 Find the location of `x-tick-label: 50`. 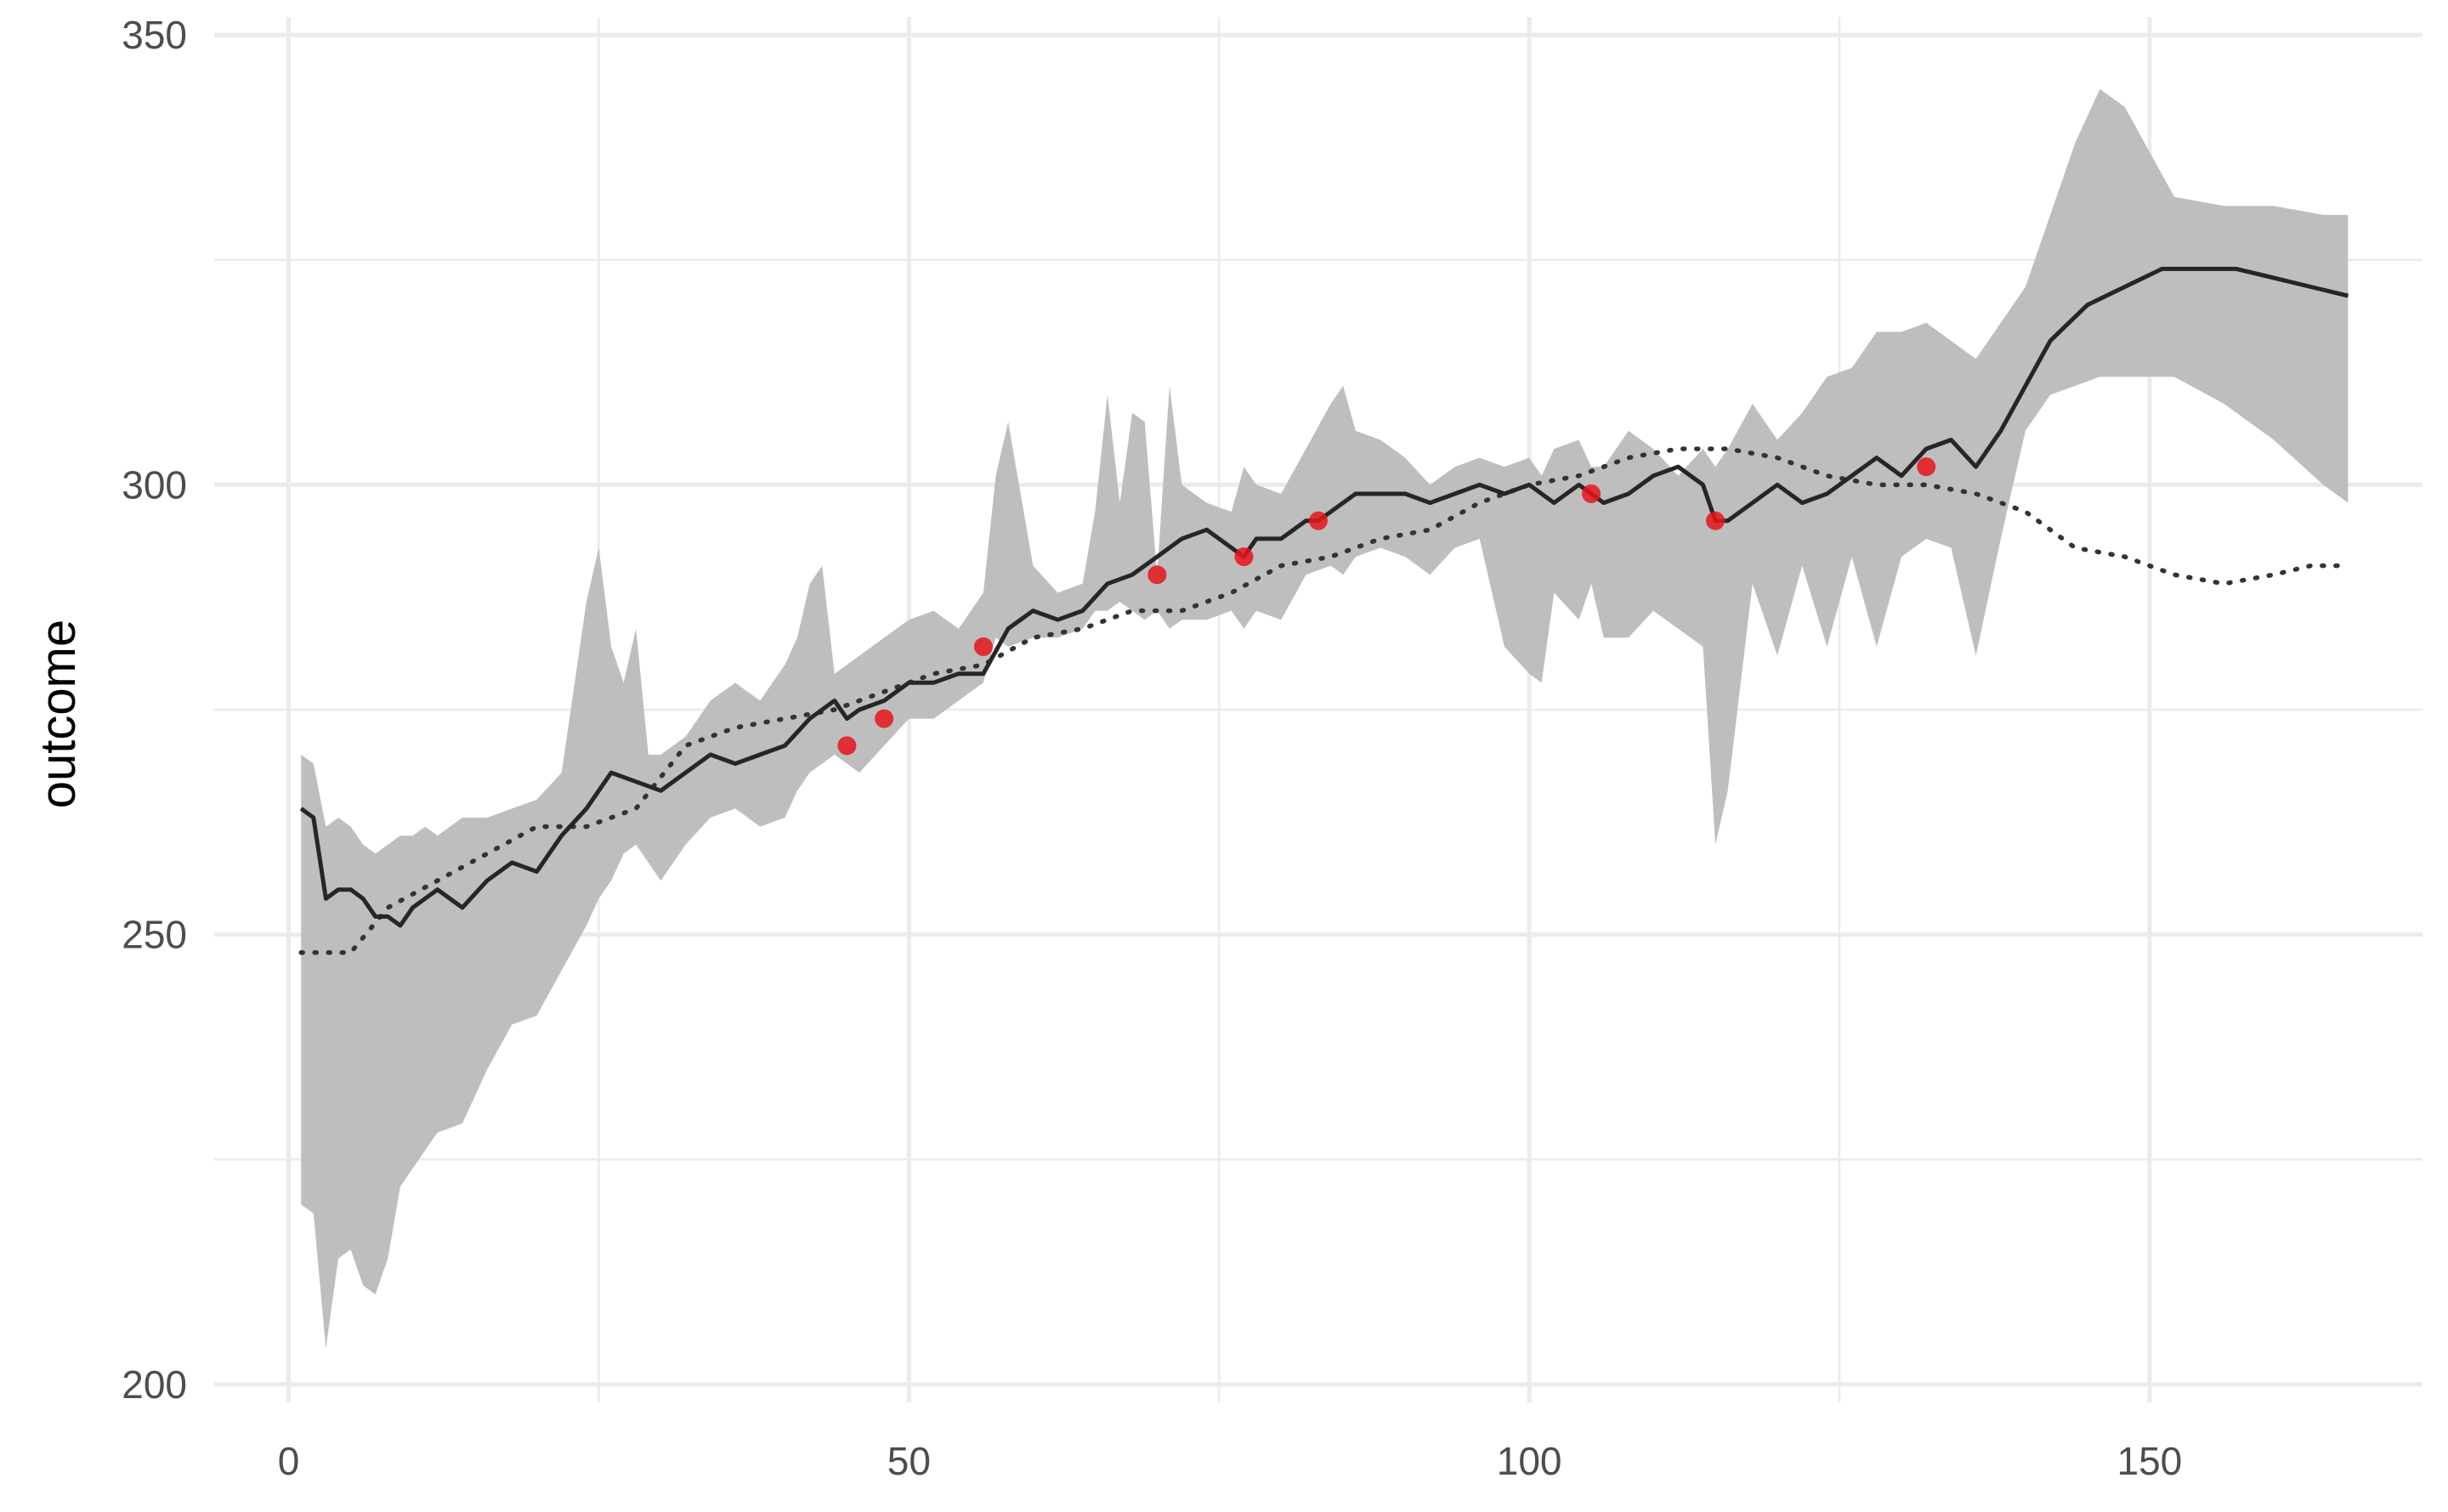

x-tick-label: 50 is located at coordinates (909, 1461).